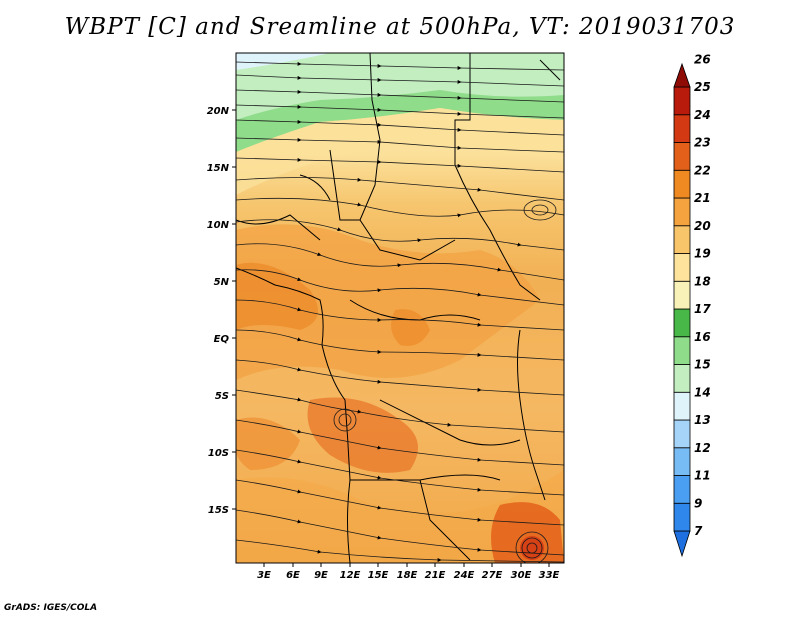 This screenshot has height=618, width=800. I want to click on lon-label: 9E, so click(321, 575).